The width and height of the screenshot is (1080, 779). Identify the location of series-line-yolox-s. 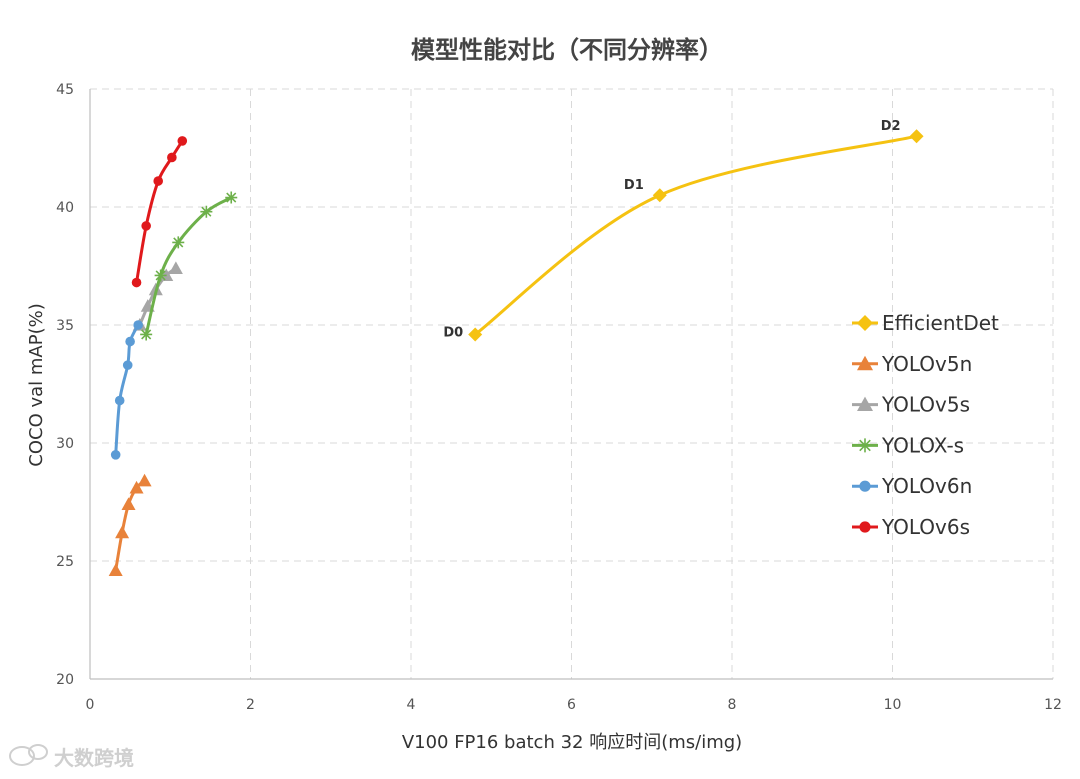
(188, 266).